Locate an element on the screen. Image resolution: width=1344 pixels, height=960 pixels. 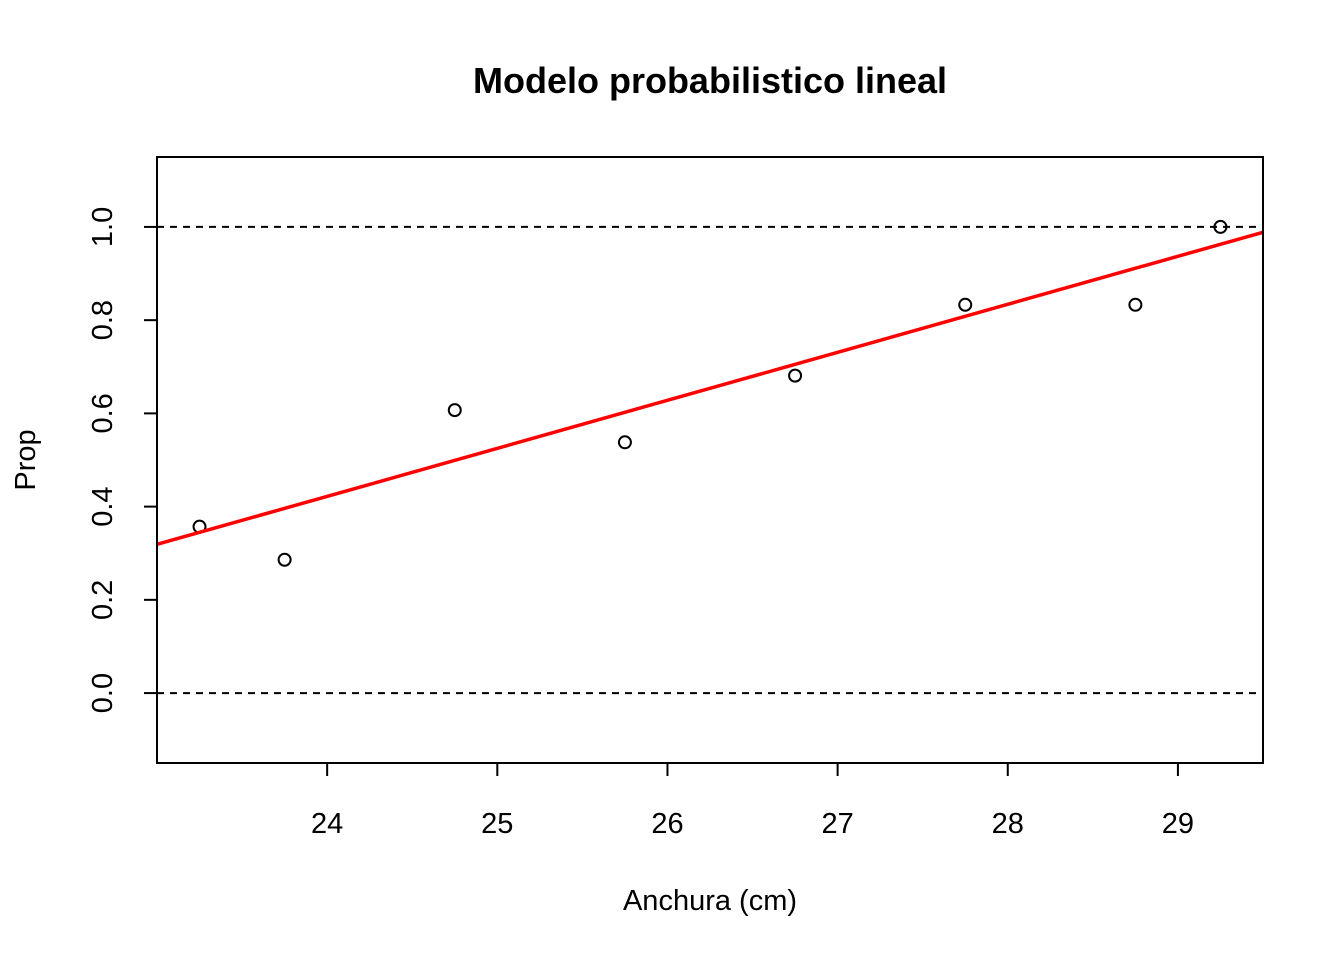
x-tick-label: 29 is located at coordinates (1178, 824).